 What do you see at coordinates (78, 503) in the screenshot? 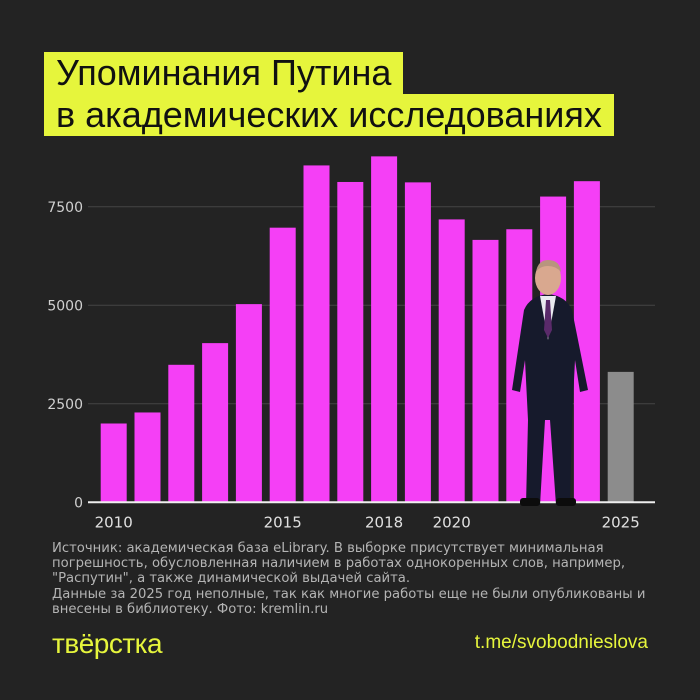
I see `y-tick-label: 0` at bounding box center [78, 503].